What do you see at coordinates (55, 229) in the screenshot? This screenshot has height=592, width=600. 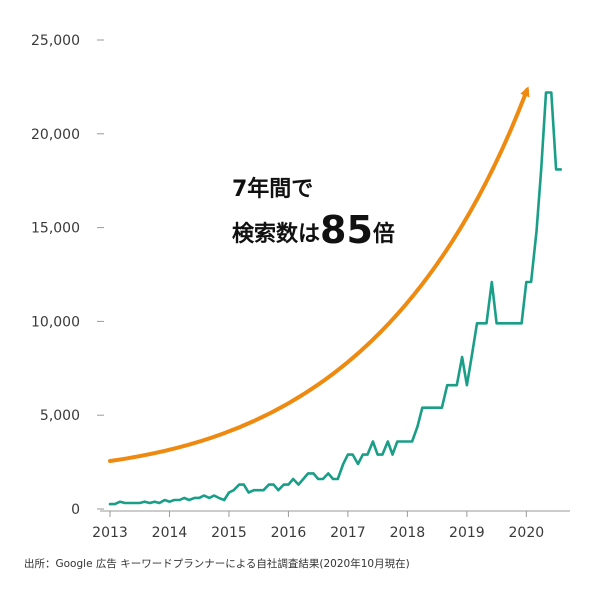 I see `y-tick-label: 15,000` at bounding box center [55, 229].